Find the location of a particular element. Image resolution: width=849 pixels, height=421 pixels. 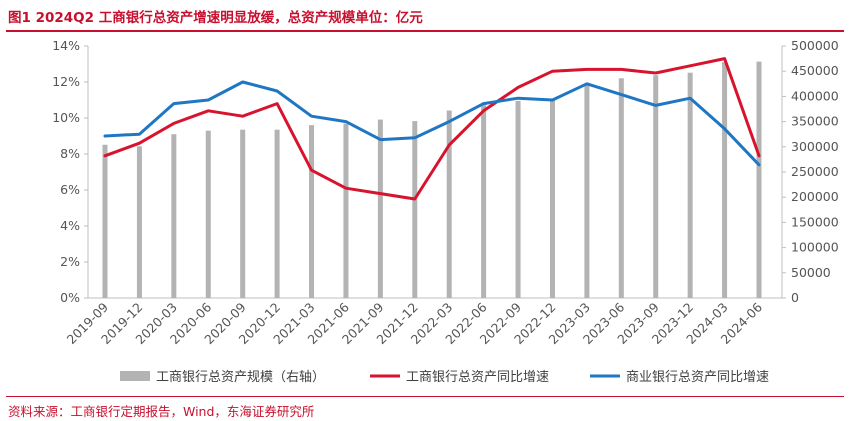

y-left-tick-label: 2% is located at coordinates (70, 261).